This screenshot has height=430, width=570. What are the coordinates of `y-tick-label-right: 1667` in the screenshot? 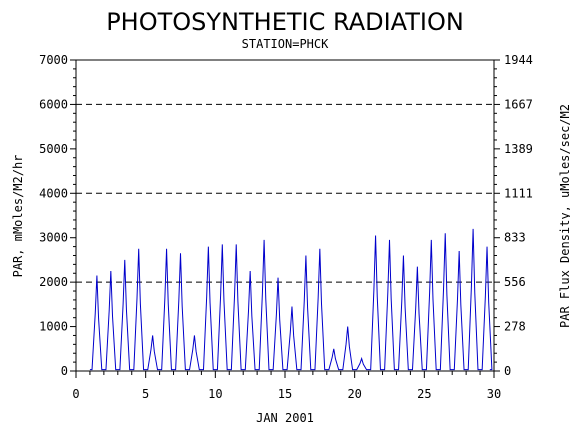 It's located at (518, 104).